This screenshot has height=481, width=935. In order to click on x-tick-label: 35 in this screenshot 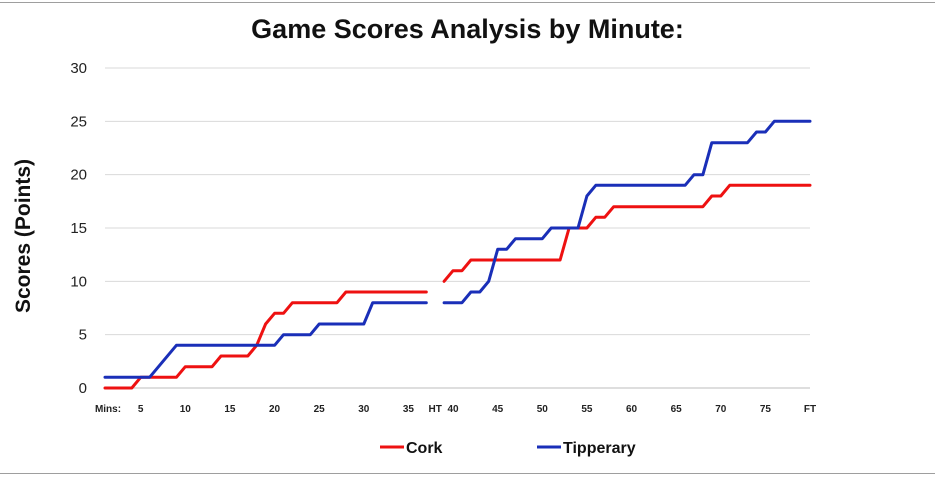, I will do `click(409, 409)`.